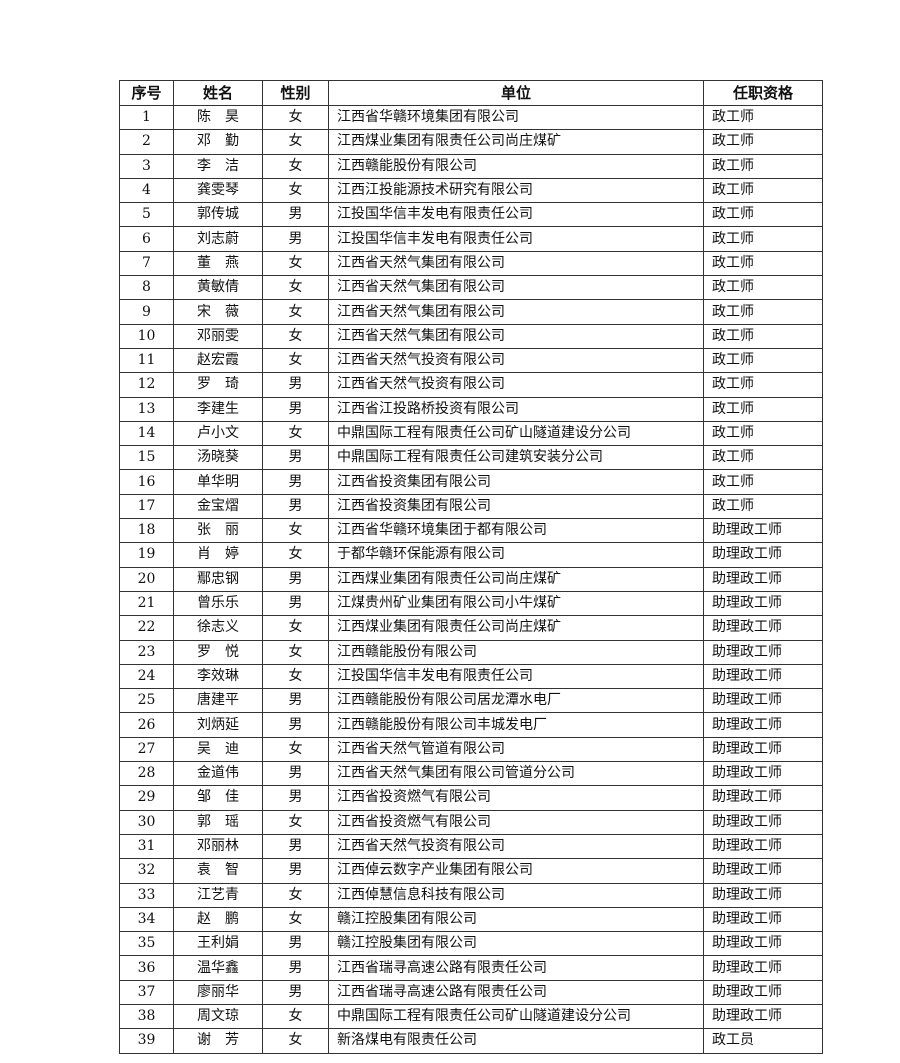 Image resolution: width=900 pixels, height=1063 pixels. Describe the element at coordinates (471, 628) in the screenshot. I see `table-row: 22 徐志义女江西煤业集团有限责任公司尚庄煤矿 助理政工师` at that location.